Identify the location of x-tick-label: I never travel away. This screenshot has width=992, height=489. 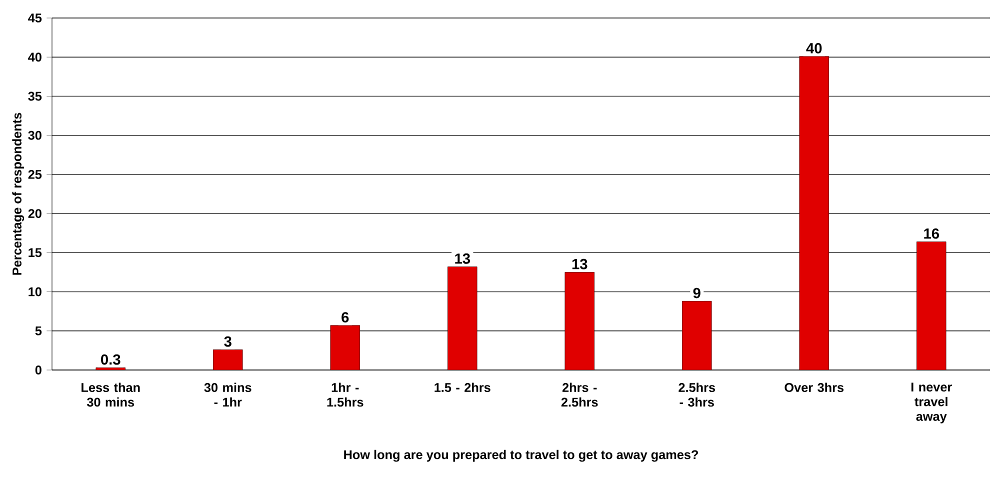
(931, 403).